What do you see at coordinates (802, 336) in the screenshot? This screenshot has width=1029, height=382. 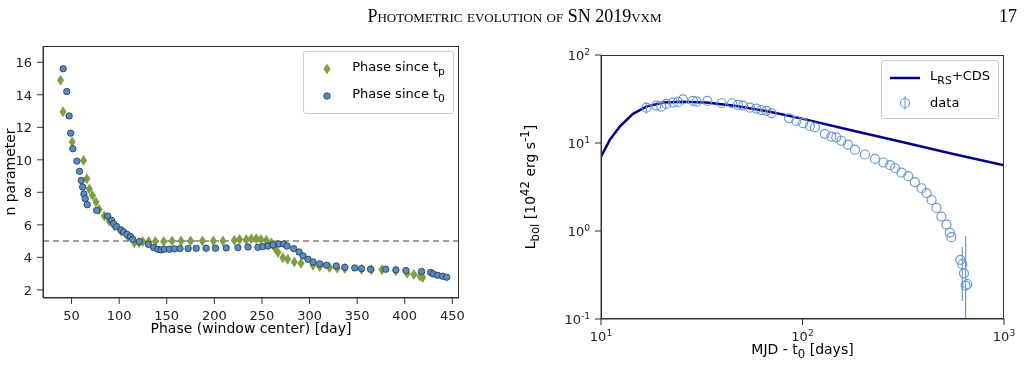 I see `x-tick-label: 10$^{2}$` at bounding box center [802, 336].